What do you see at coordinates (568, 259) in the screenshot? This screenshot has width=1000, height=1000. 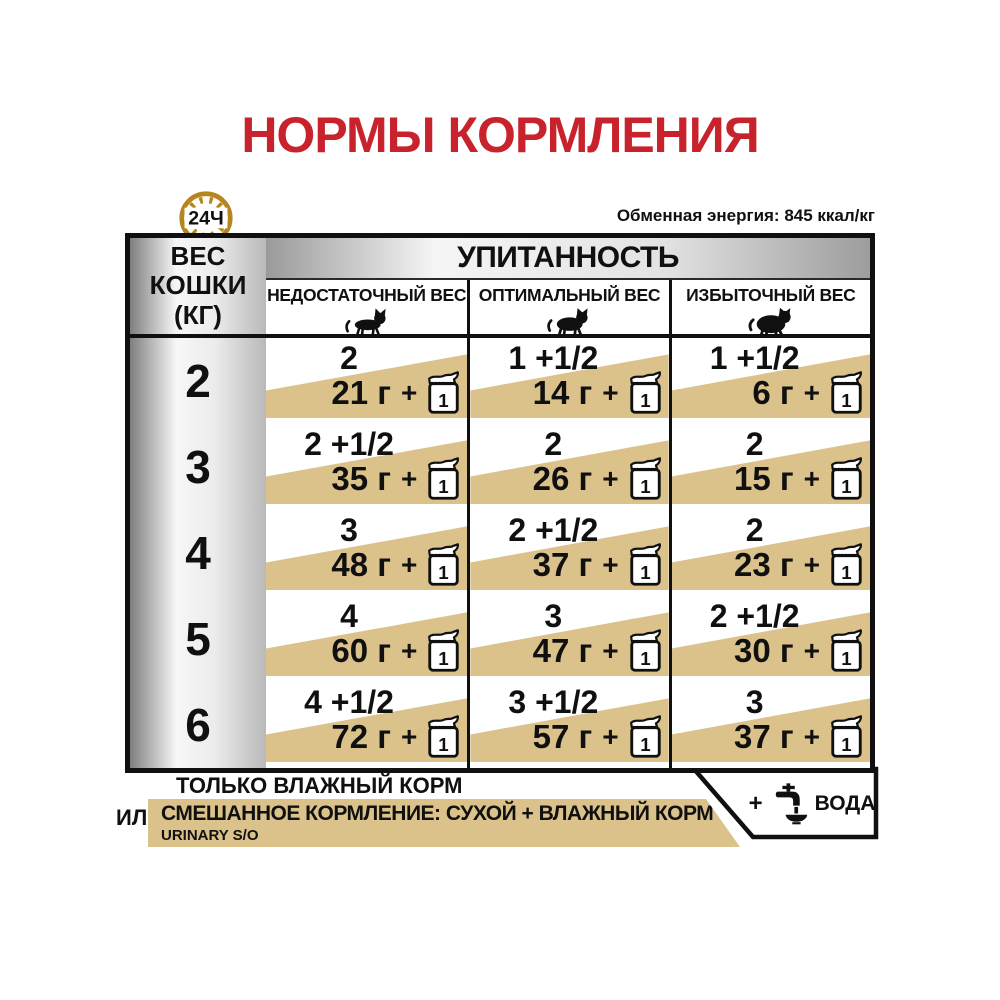 I see `condition-header: УПИТАННОСТЬ` at bounding box center [568, 259].